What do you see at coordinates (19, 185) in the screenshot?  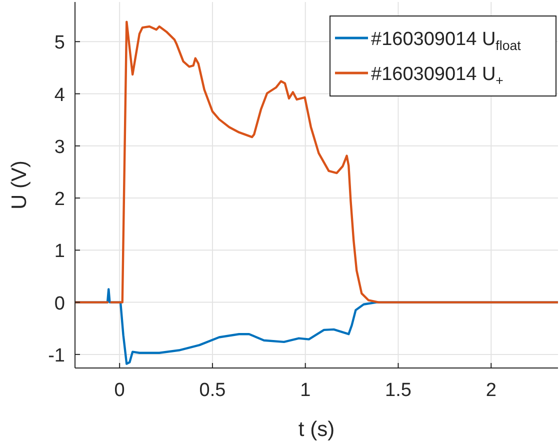 I see `y-axis-title: U (V)` at bounding box center [19, 185].